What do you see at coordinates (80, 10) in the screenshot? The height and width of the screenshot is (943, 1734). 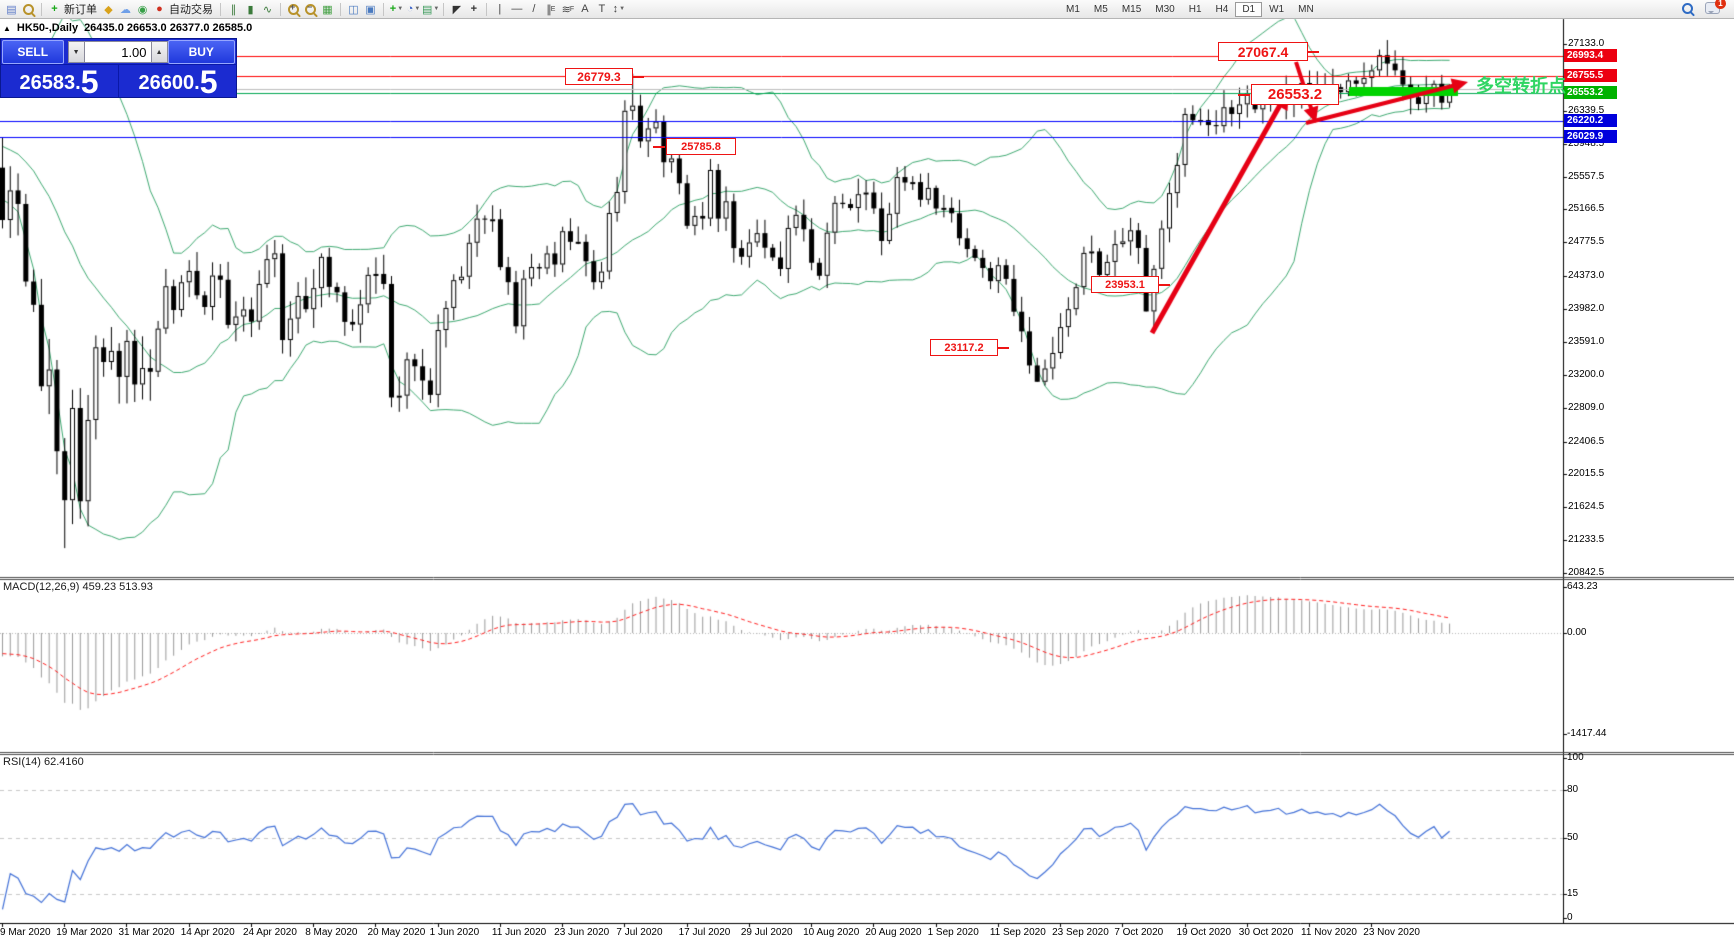 I see `new-order-label: 新订单` at bounding box center [80, 10].